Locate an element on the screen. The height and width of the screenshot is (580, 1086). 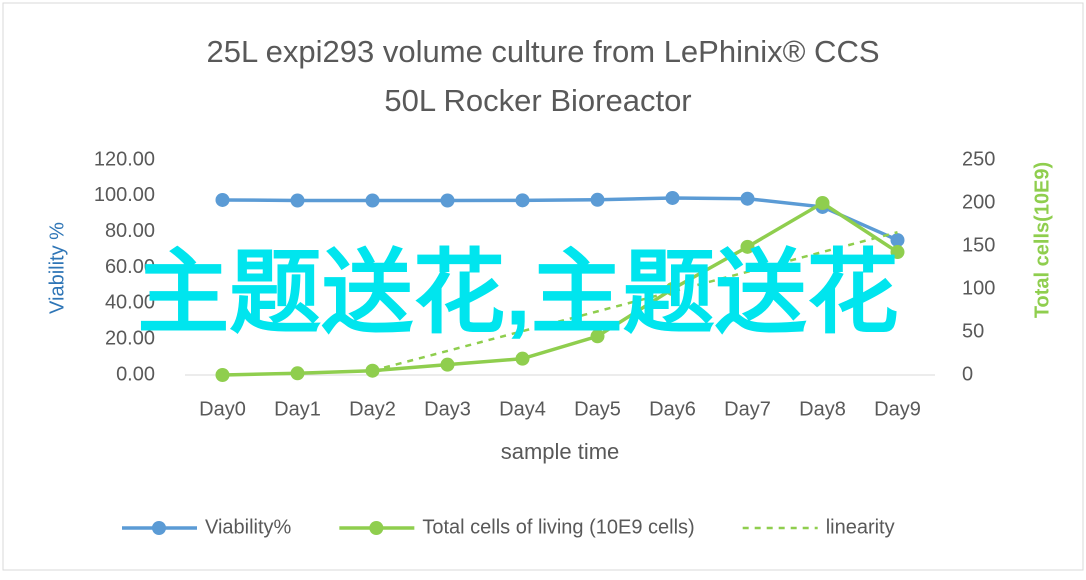
x-tick-label: Day1 is located at coordinates (297, 409).